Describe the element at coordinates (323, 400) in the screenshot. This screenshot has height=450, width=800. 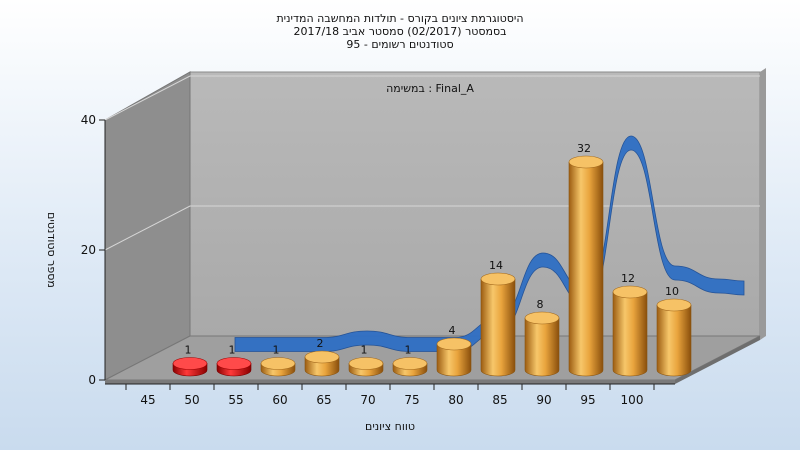
I see `x-tick-label: 65` at that location.